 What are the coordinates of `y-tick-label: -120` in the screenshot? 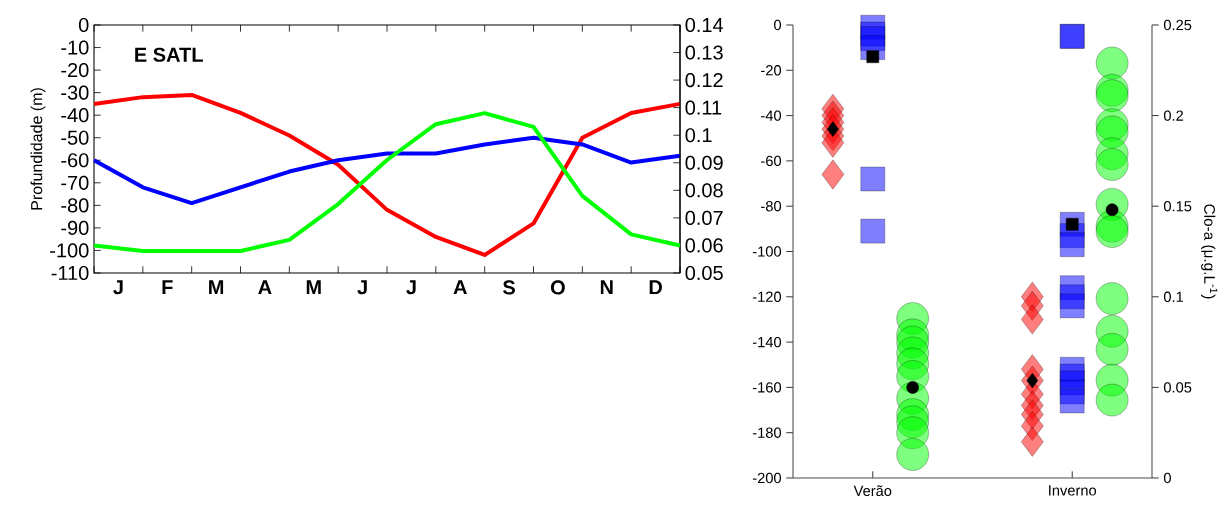 It's located at (767, 296).